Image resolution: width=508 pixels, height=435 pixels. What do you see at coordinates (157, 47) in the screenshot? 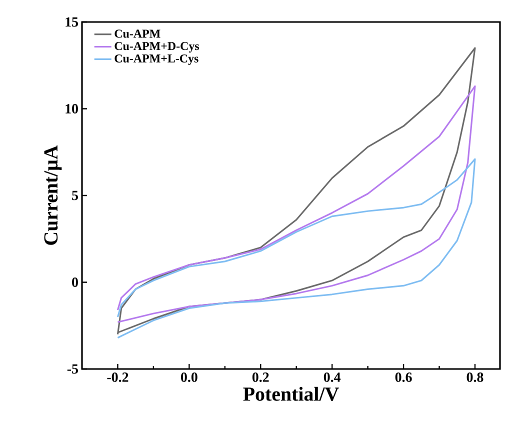
I see `legend-label: Cu-APM+D-Cys` at bounding box center [157, 47].